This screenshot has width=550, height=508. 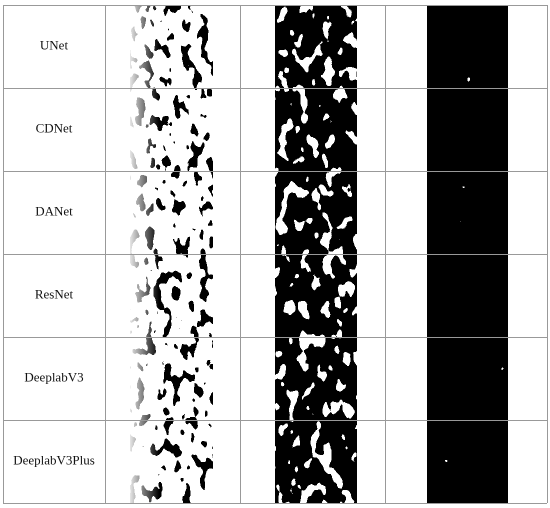 What do you see at coordinates (54, 210) in the screenshot?
I see `row-label: DANet` at bounding box center [54, 210].